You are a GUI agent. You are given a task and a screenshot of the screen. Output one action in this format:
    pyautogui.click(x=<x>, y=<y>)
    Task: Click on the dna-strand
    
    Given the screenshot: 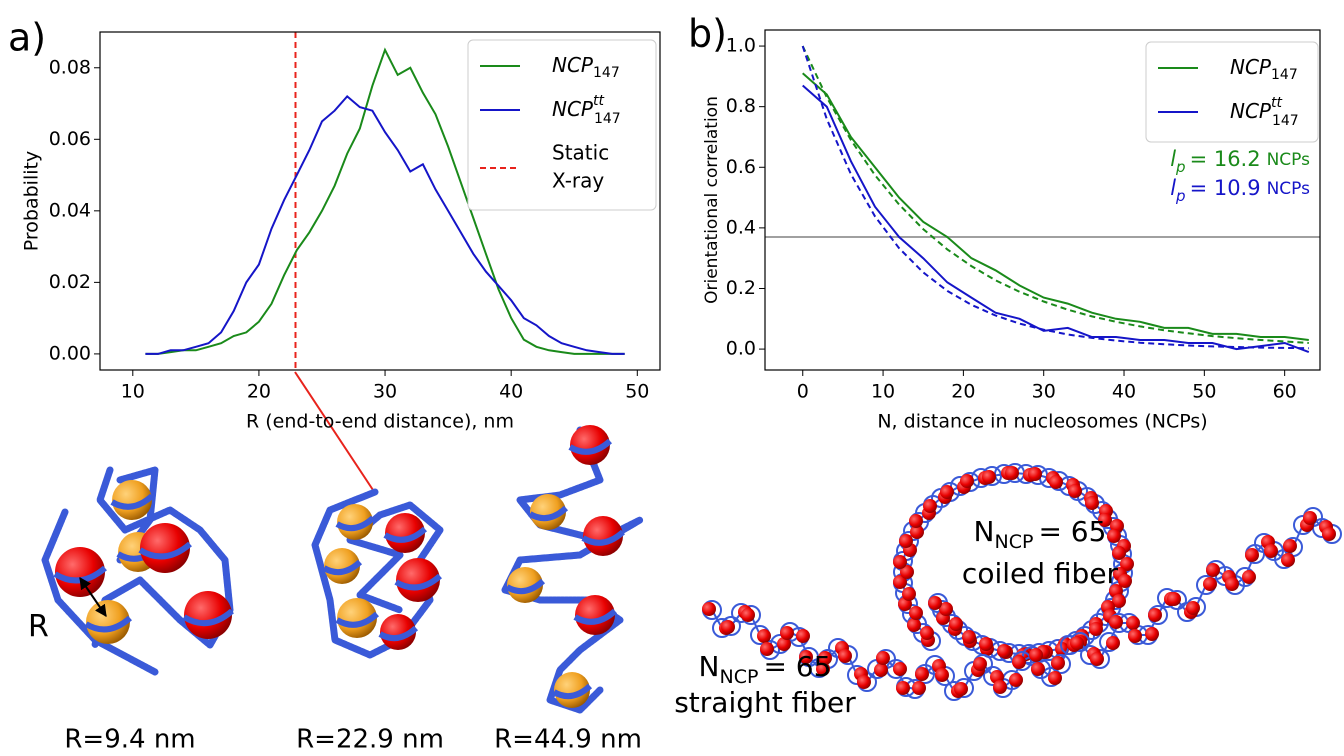 What is the action you would take?
    pyautogui.click(x=100, y=592)
    